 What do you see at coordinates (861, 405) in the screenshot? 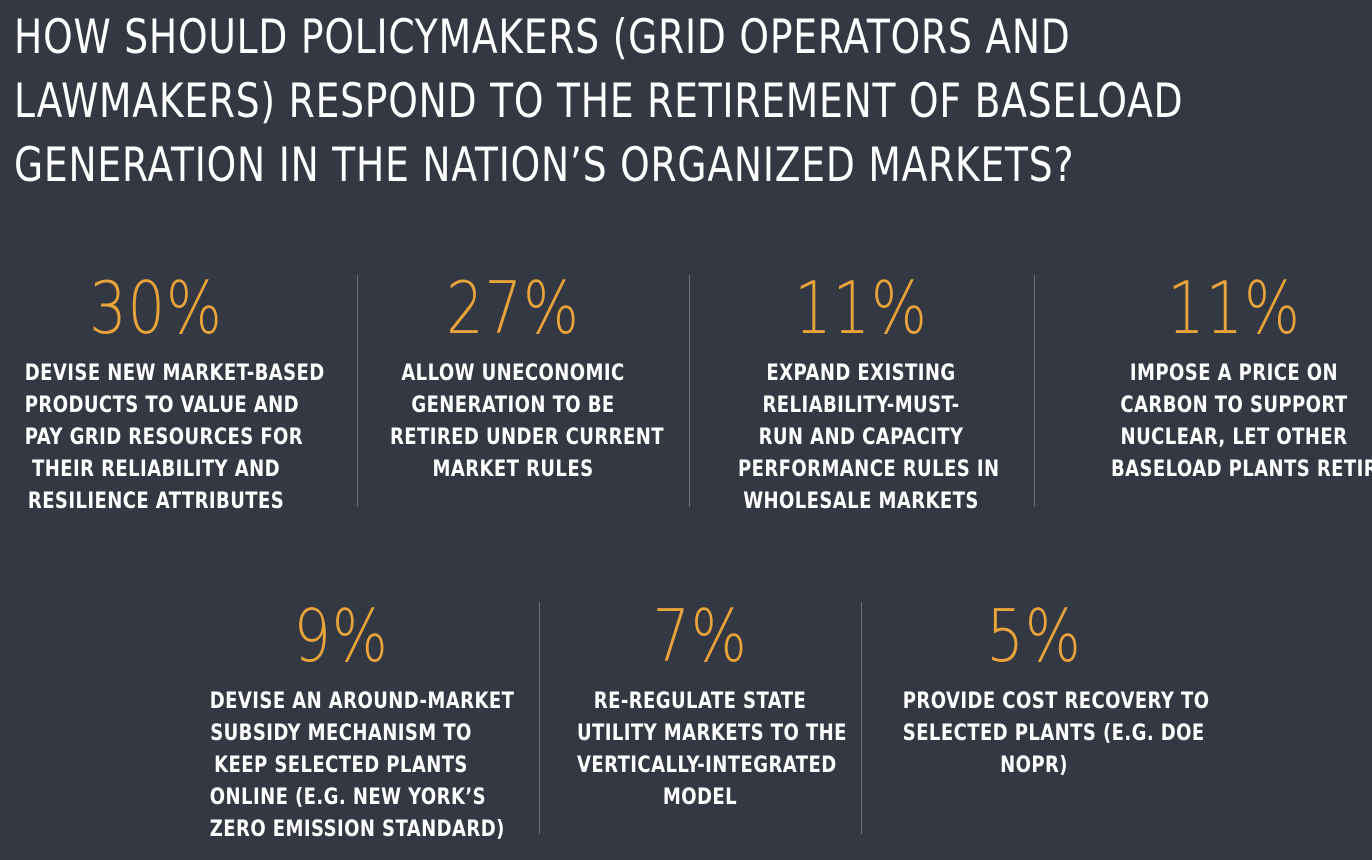
I see `stat-label-line: RELIABILITY-MUST-` at bounding box center [861, 405].